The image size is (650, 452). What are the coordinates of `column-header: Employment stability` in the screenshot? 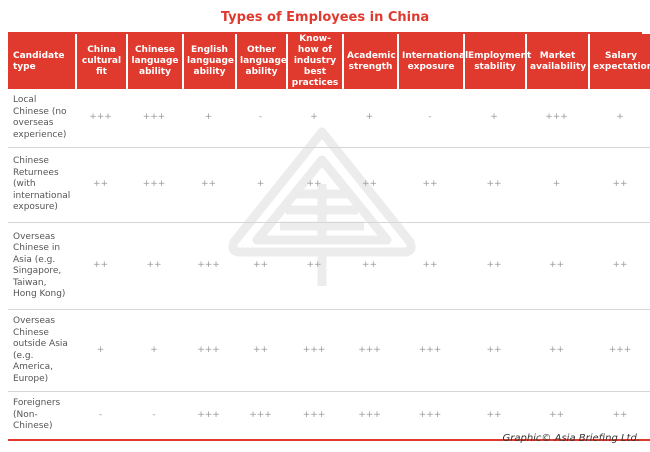 It's located at (497, 61).